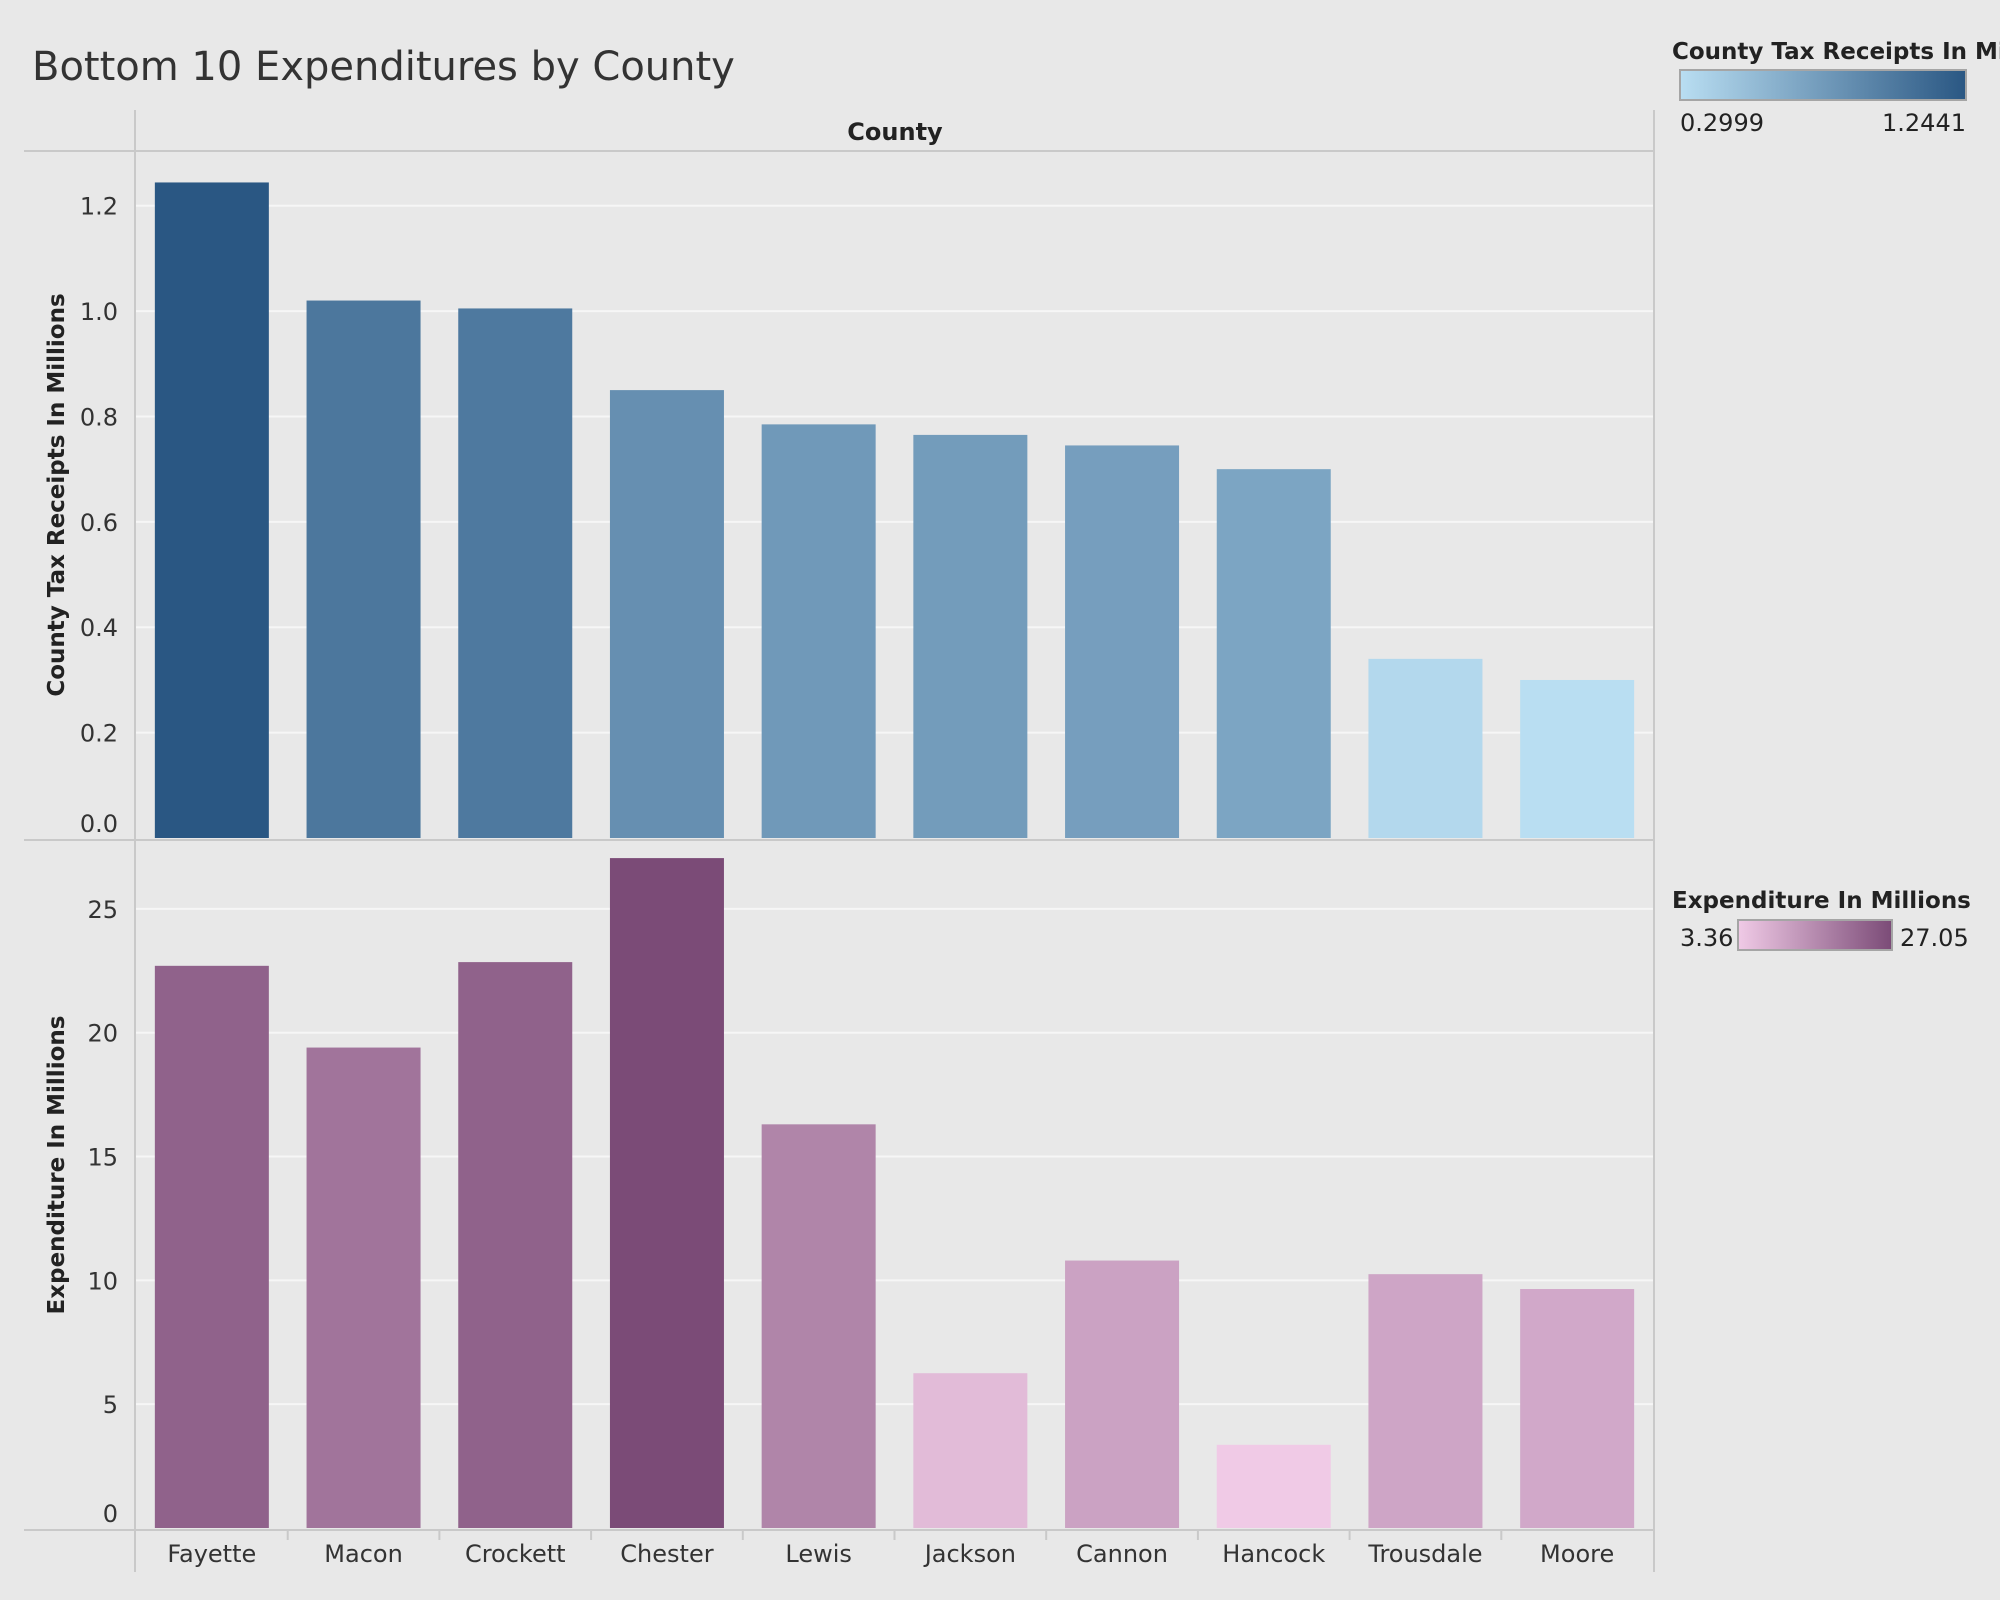 Image resolution: width=2000 pixels, height=1600 pixels. Describe the element at coordinates (99, 417) in the screenshot. I see `y-tick-label: 0.8` at that location.